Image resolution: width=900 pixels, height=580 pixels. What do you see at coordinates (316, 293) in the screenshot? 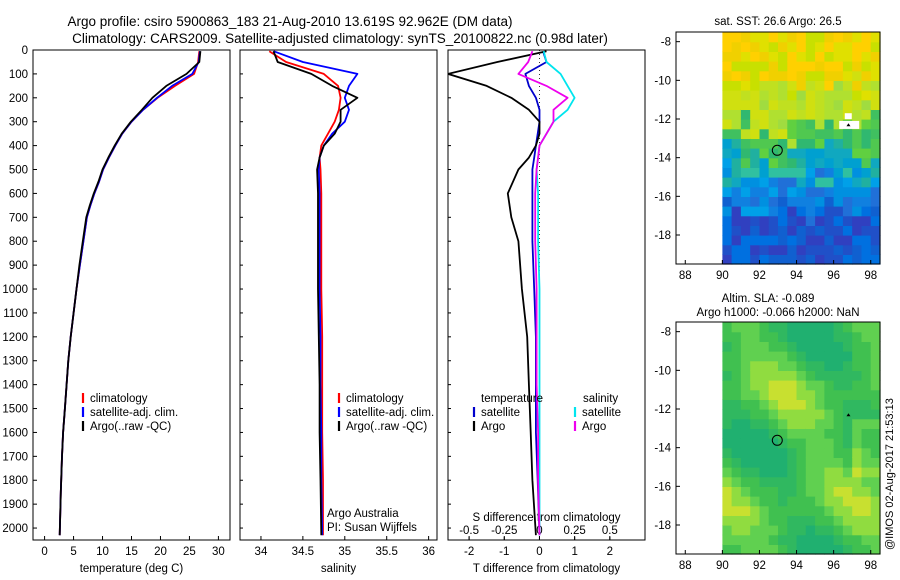
I see `series-line-satellite-adj-clim-` at bounding box center [316, 293].